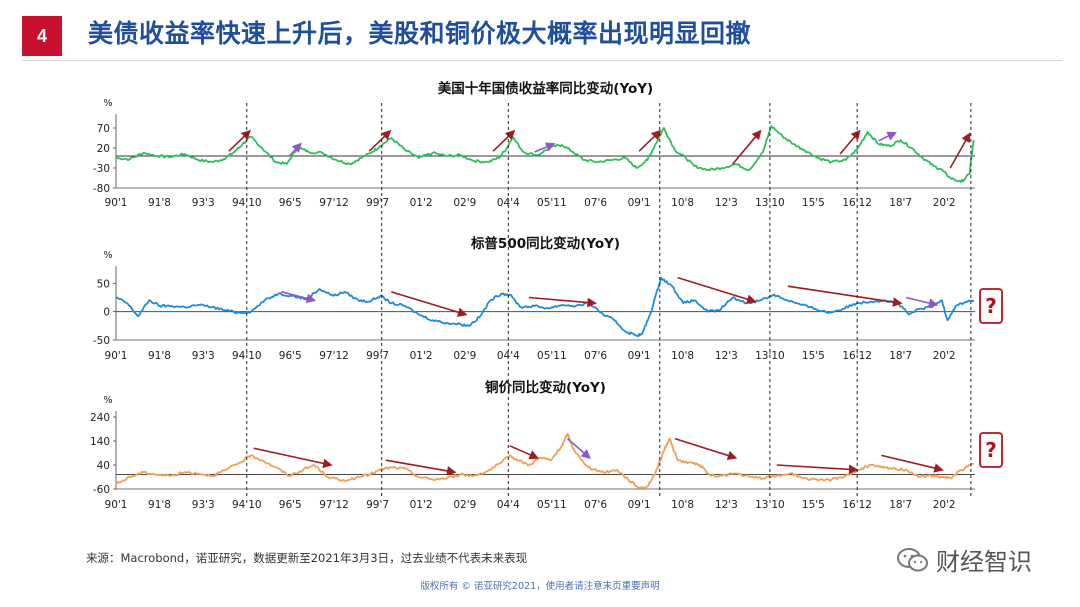 This screenshot has height=607, width=1080. Describe the element at coordinates (542, 60) in the screenshot. I see `title-divider` at that location.